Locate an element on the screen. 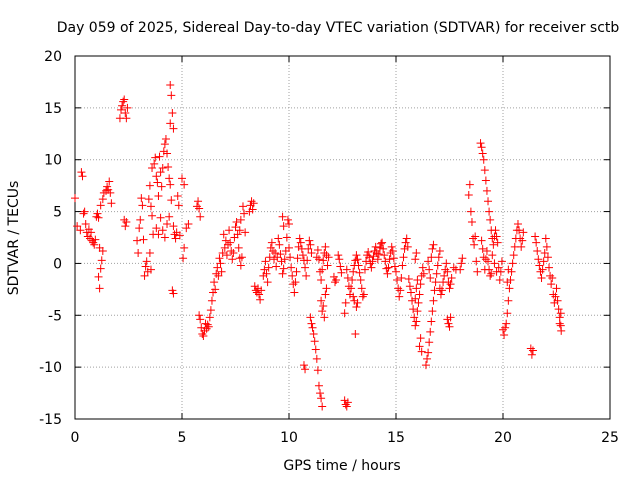 Image resolution: width=640 pixels, height=480 pixels. y-tick-label: 15 is located at coordinates (53, 109).